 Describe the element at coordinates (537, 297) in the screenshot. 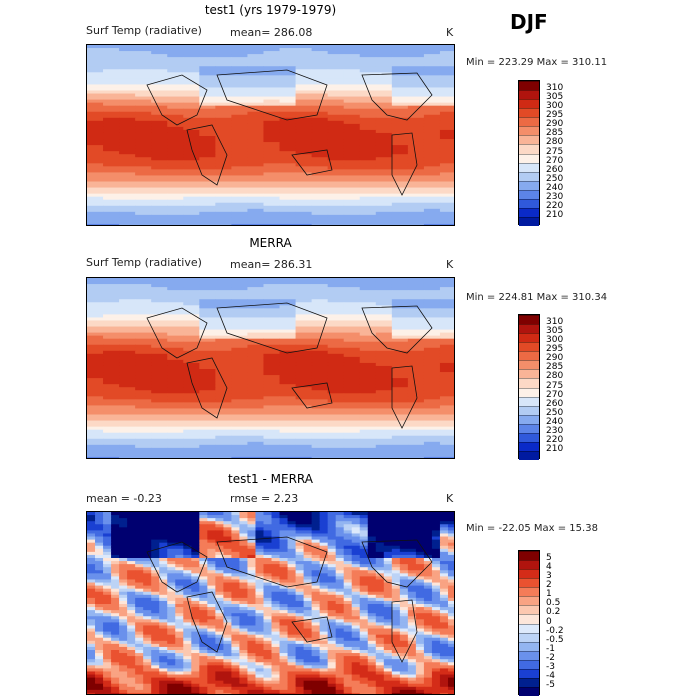

I see `panel-2-minmax: Min = 224.81 Max = 310.34` at that location.